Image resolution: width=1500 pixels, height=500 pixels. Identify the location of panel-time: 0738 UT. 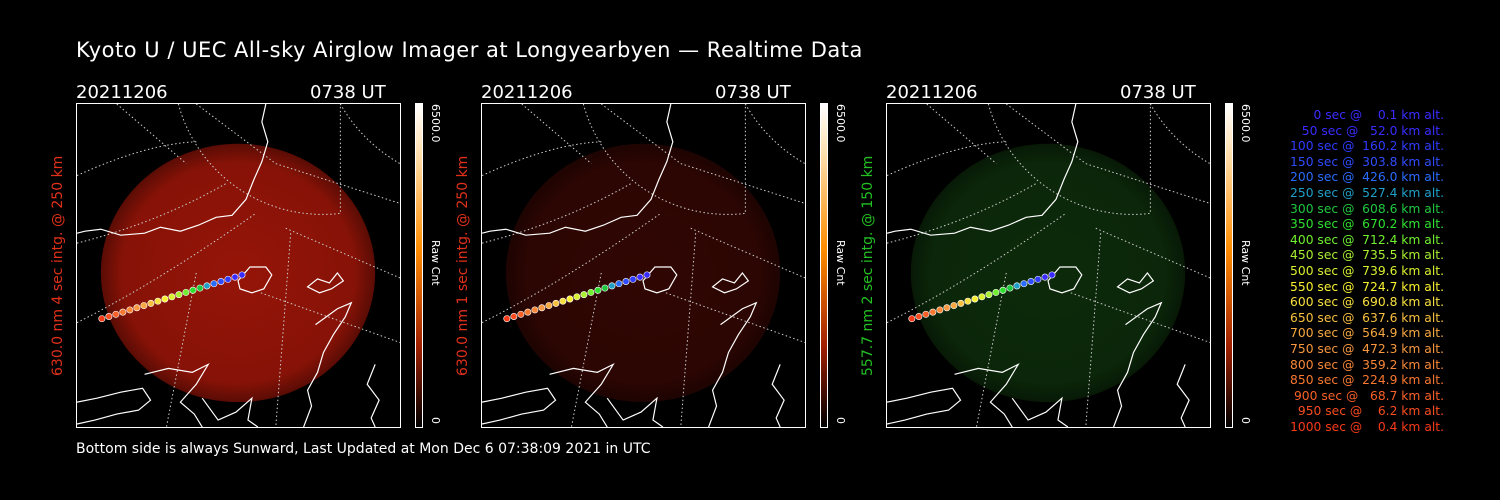
(1158, 92).